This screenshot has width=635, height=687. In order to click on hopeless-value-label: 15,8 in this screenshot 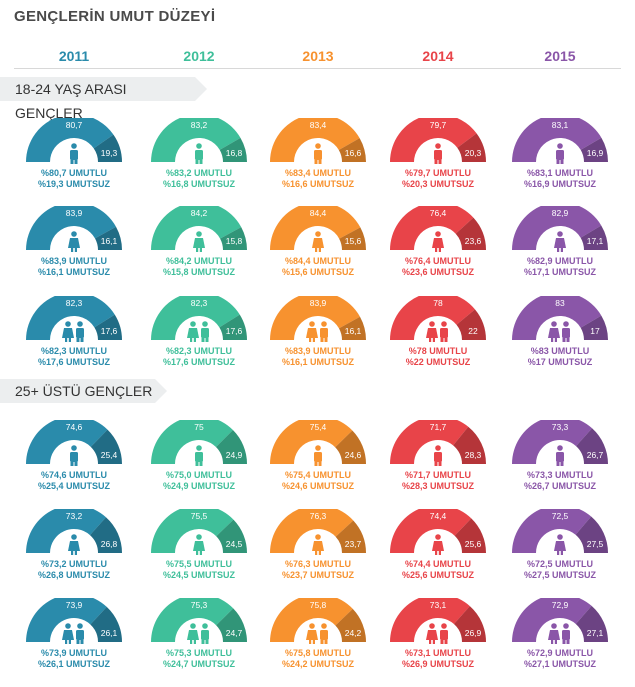, I will do `click(234, 241)`.